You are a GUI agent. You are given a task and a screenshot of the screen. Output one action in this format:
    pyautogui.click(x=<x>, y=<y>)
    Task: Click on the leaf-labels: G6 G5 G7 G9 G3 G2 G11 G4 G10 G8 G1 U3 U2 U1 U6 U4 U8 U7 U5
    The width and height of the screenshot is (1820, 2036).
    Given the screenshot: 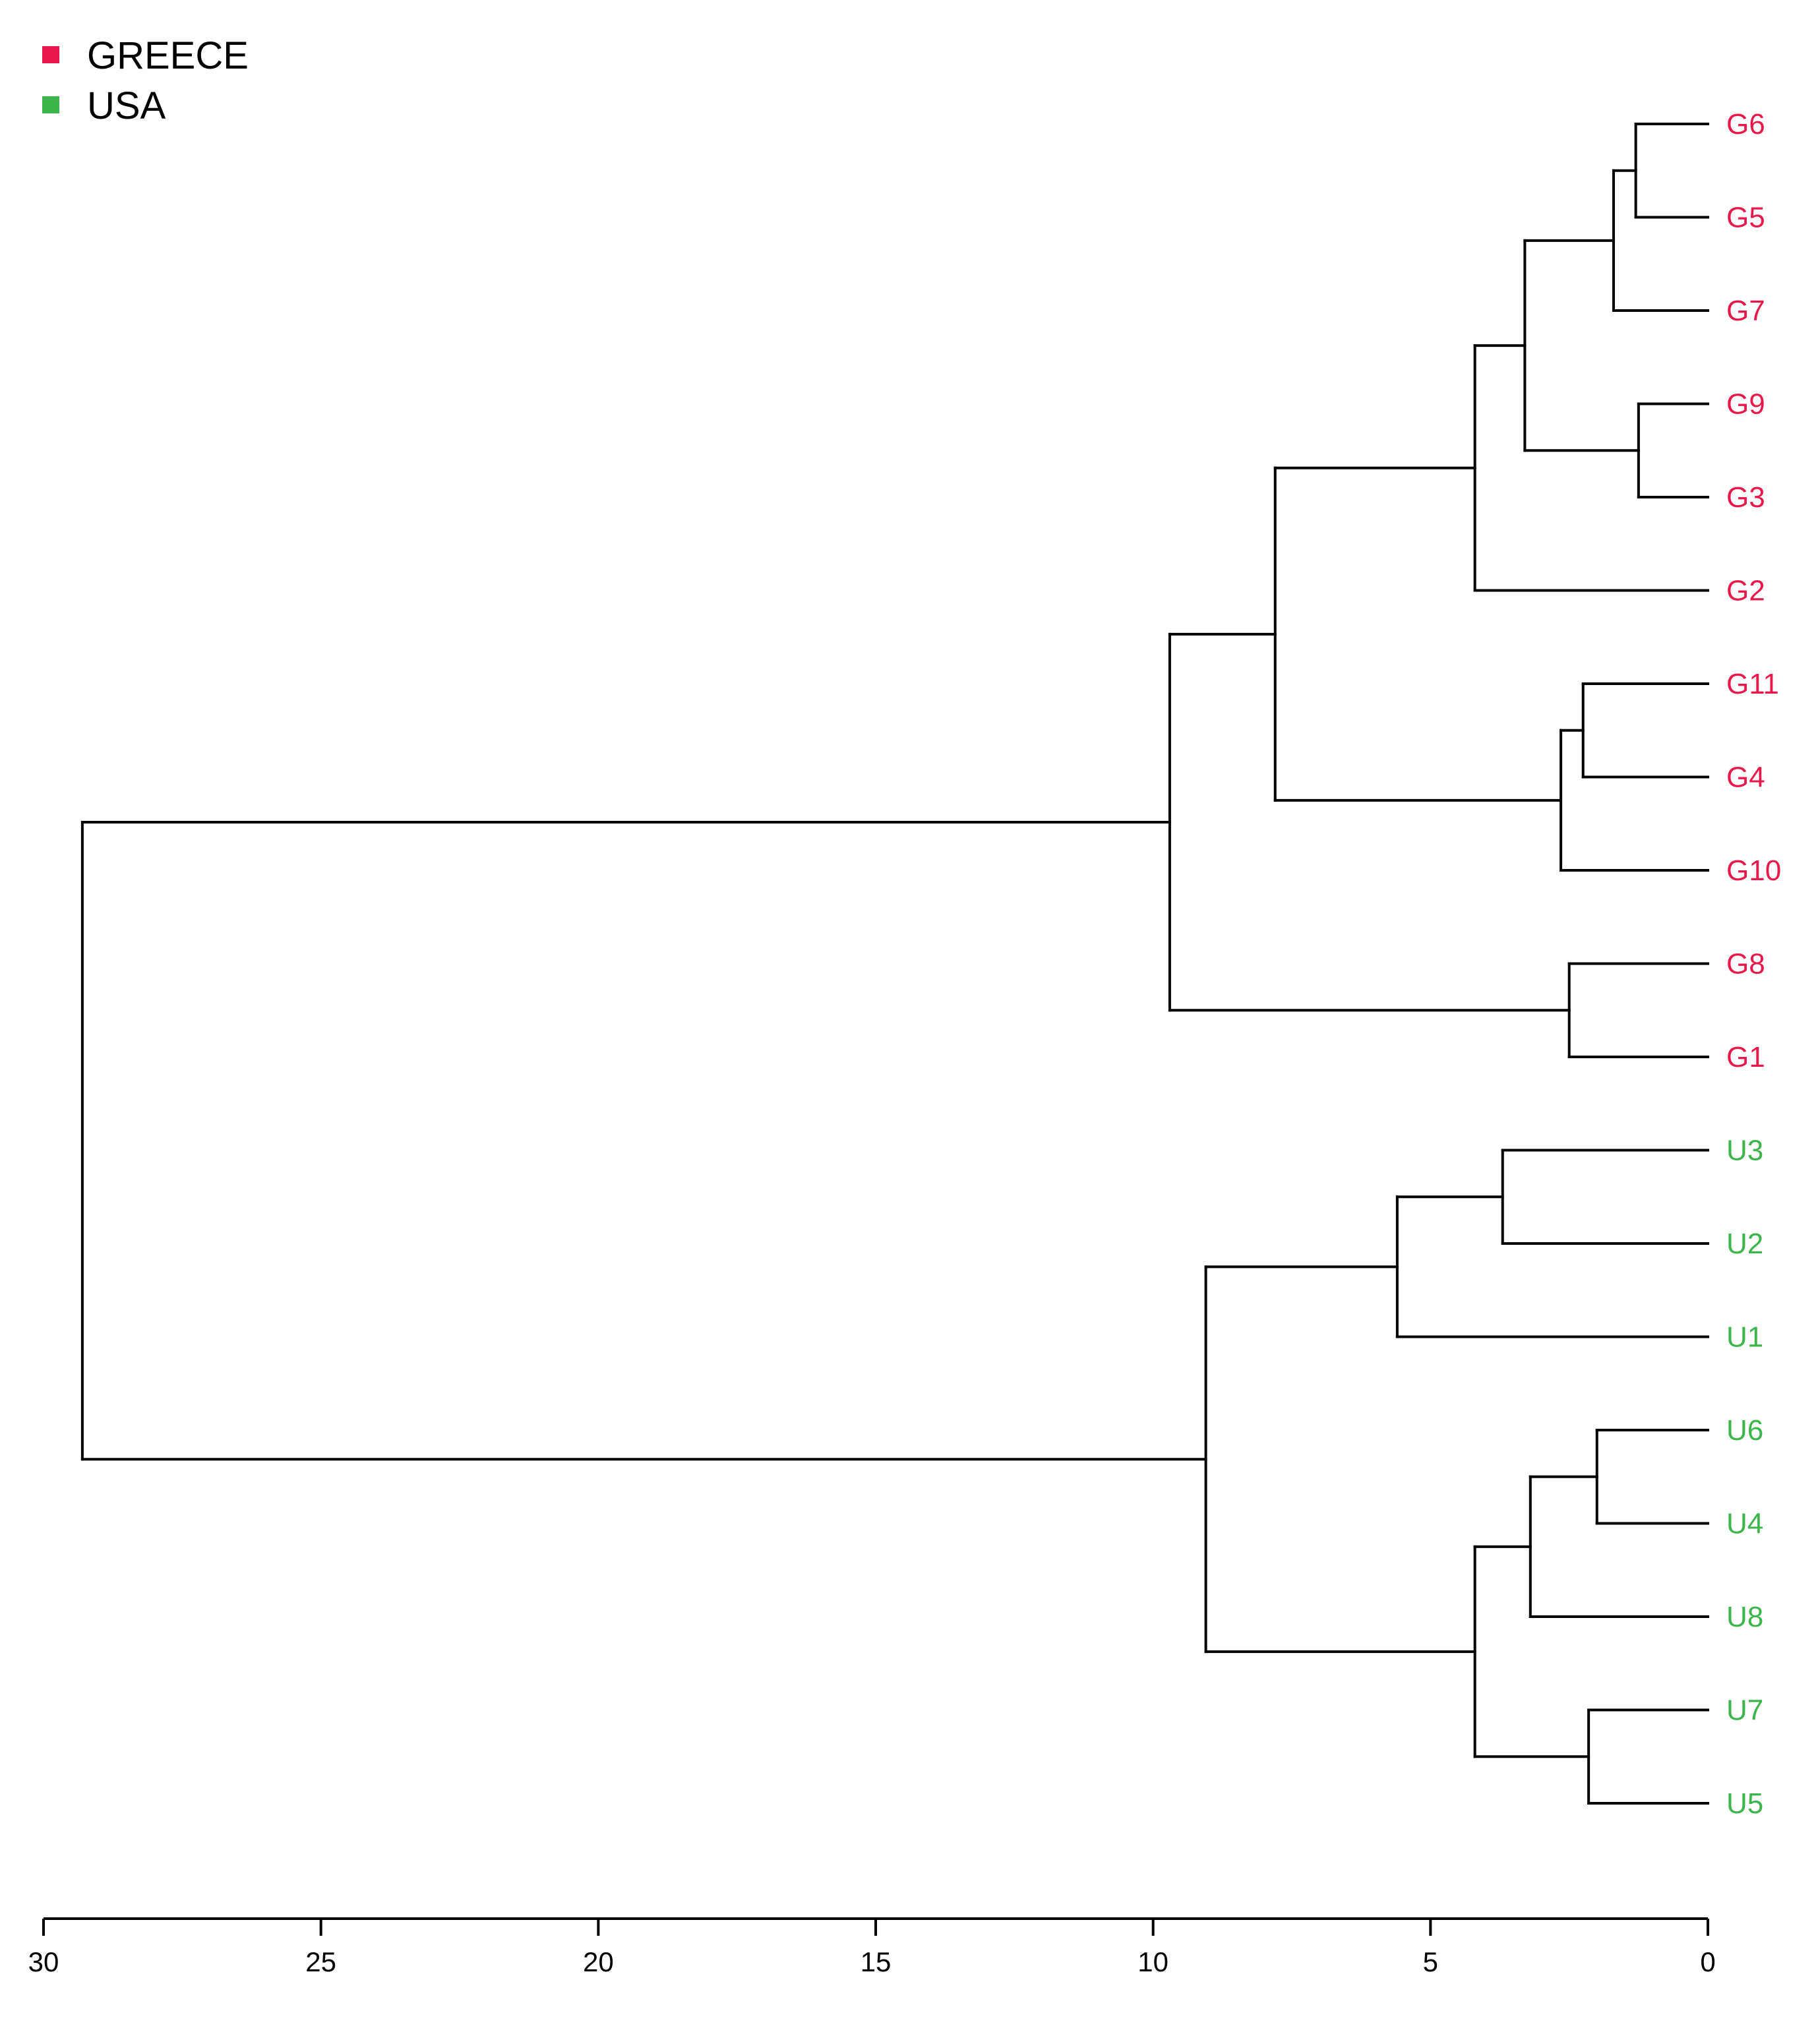 What is the action you would take?
    pyautogui.click(x=1754, y=964)
    